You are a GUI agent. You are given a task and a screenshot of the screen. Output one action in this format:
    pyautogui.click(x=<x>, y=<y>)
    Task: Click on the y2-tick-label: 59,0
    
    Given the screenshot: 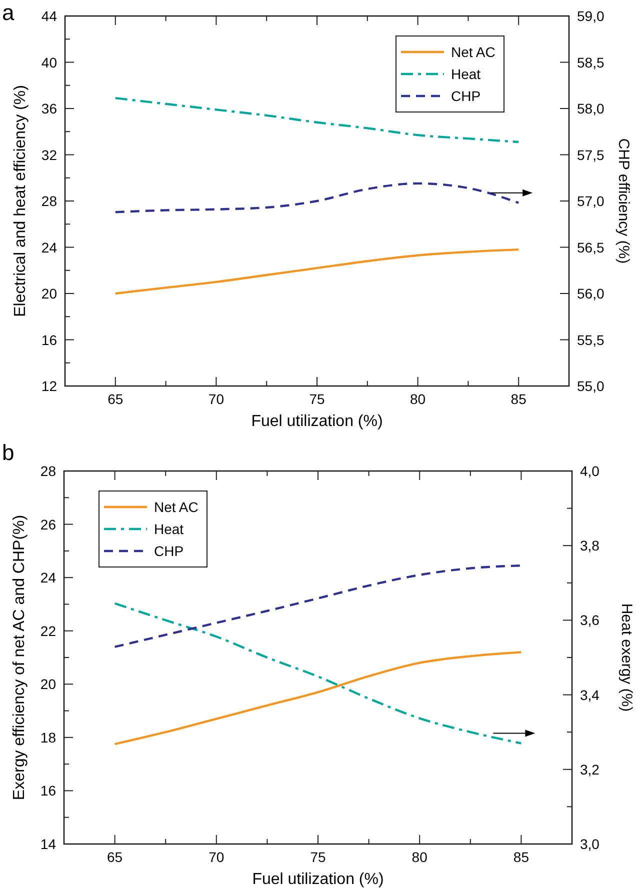 What is the action you would take?
    pyautogui.click(x=590, y=16)
    